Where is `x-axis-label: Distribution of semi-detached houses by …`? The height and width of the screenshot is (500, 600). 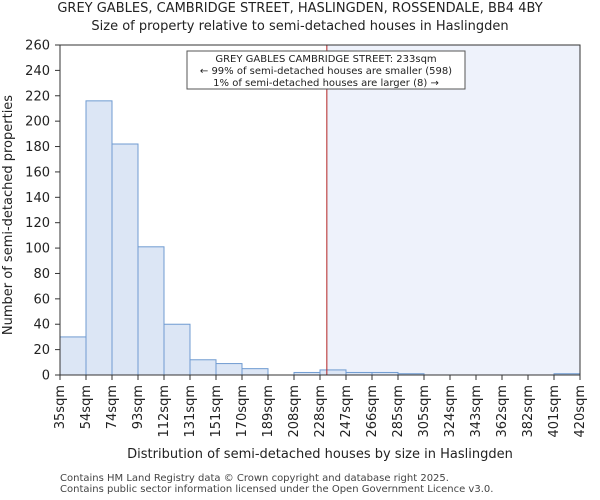 x-axis-label: Distribution of semi-detached houses by … is located at coordinates (320, 454).